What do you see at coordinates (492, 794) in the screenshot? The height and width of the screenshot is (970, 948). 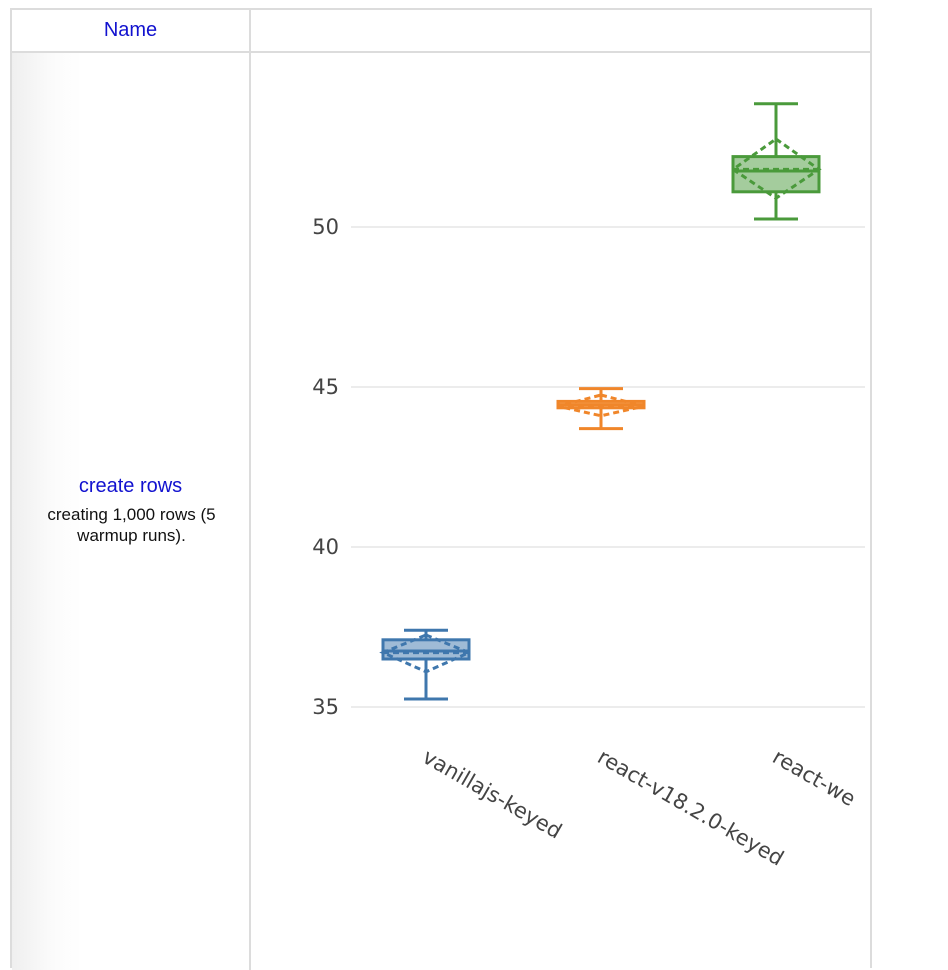 I see `x-tick-label: vanillajs-keyed` at bounding box center [492, 794].